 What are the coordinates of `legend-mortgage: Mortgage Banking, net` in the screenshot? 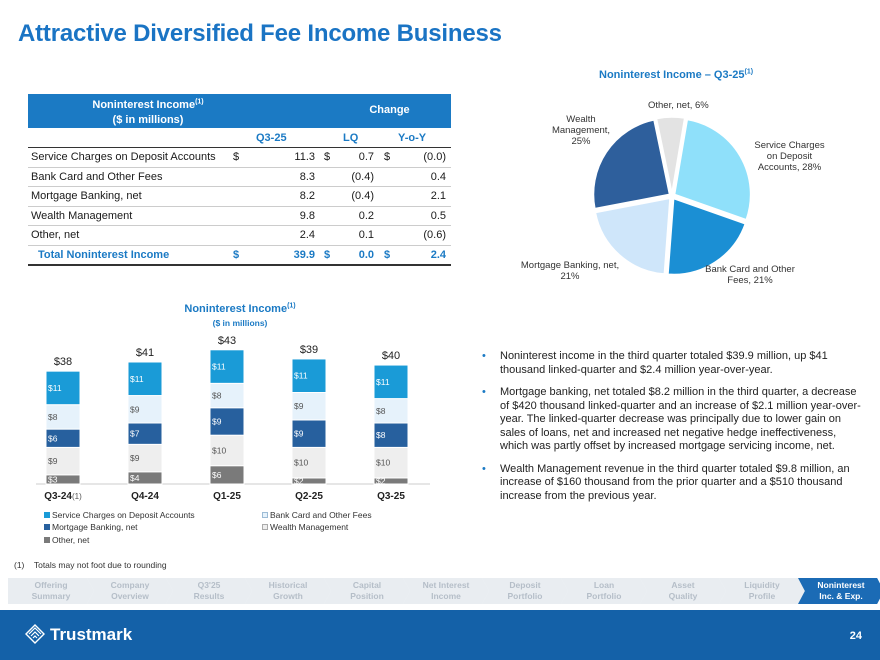 It's located at (91, 527).